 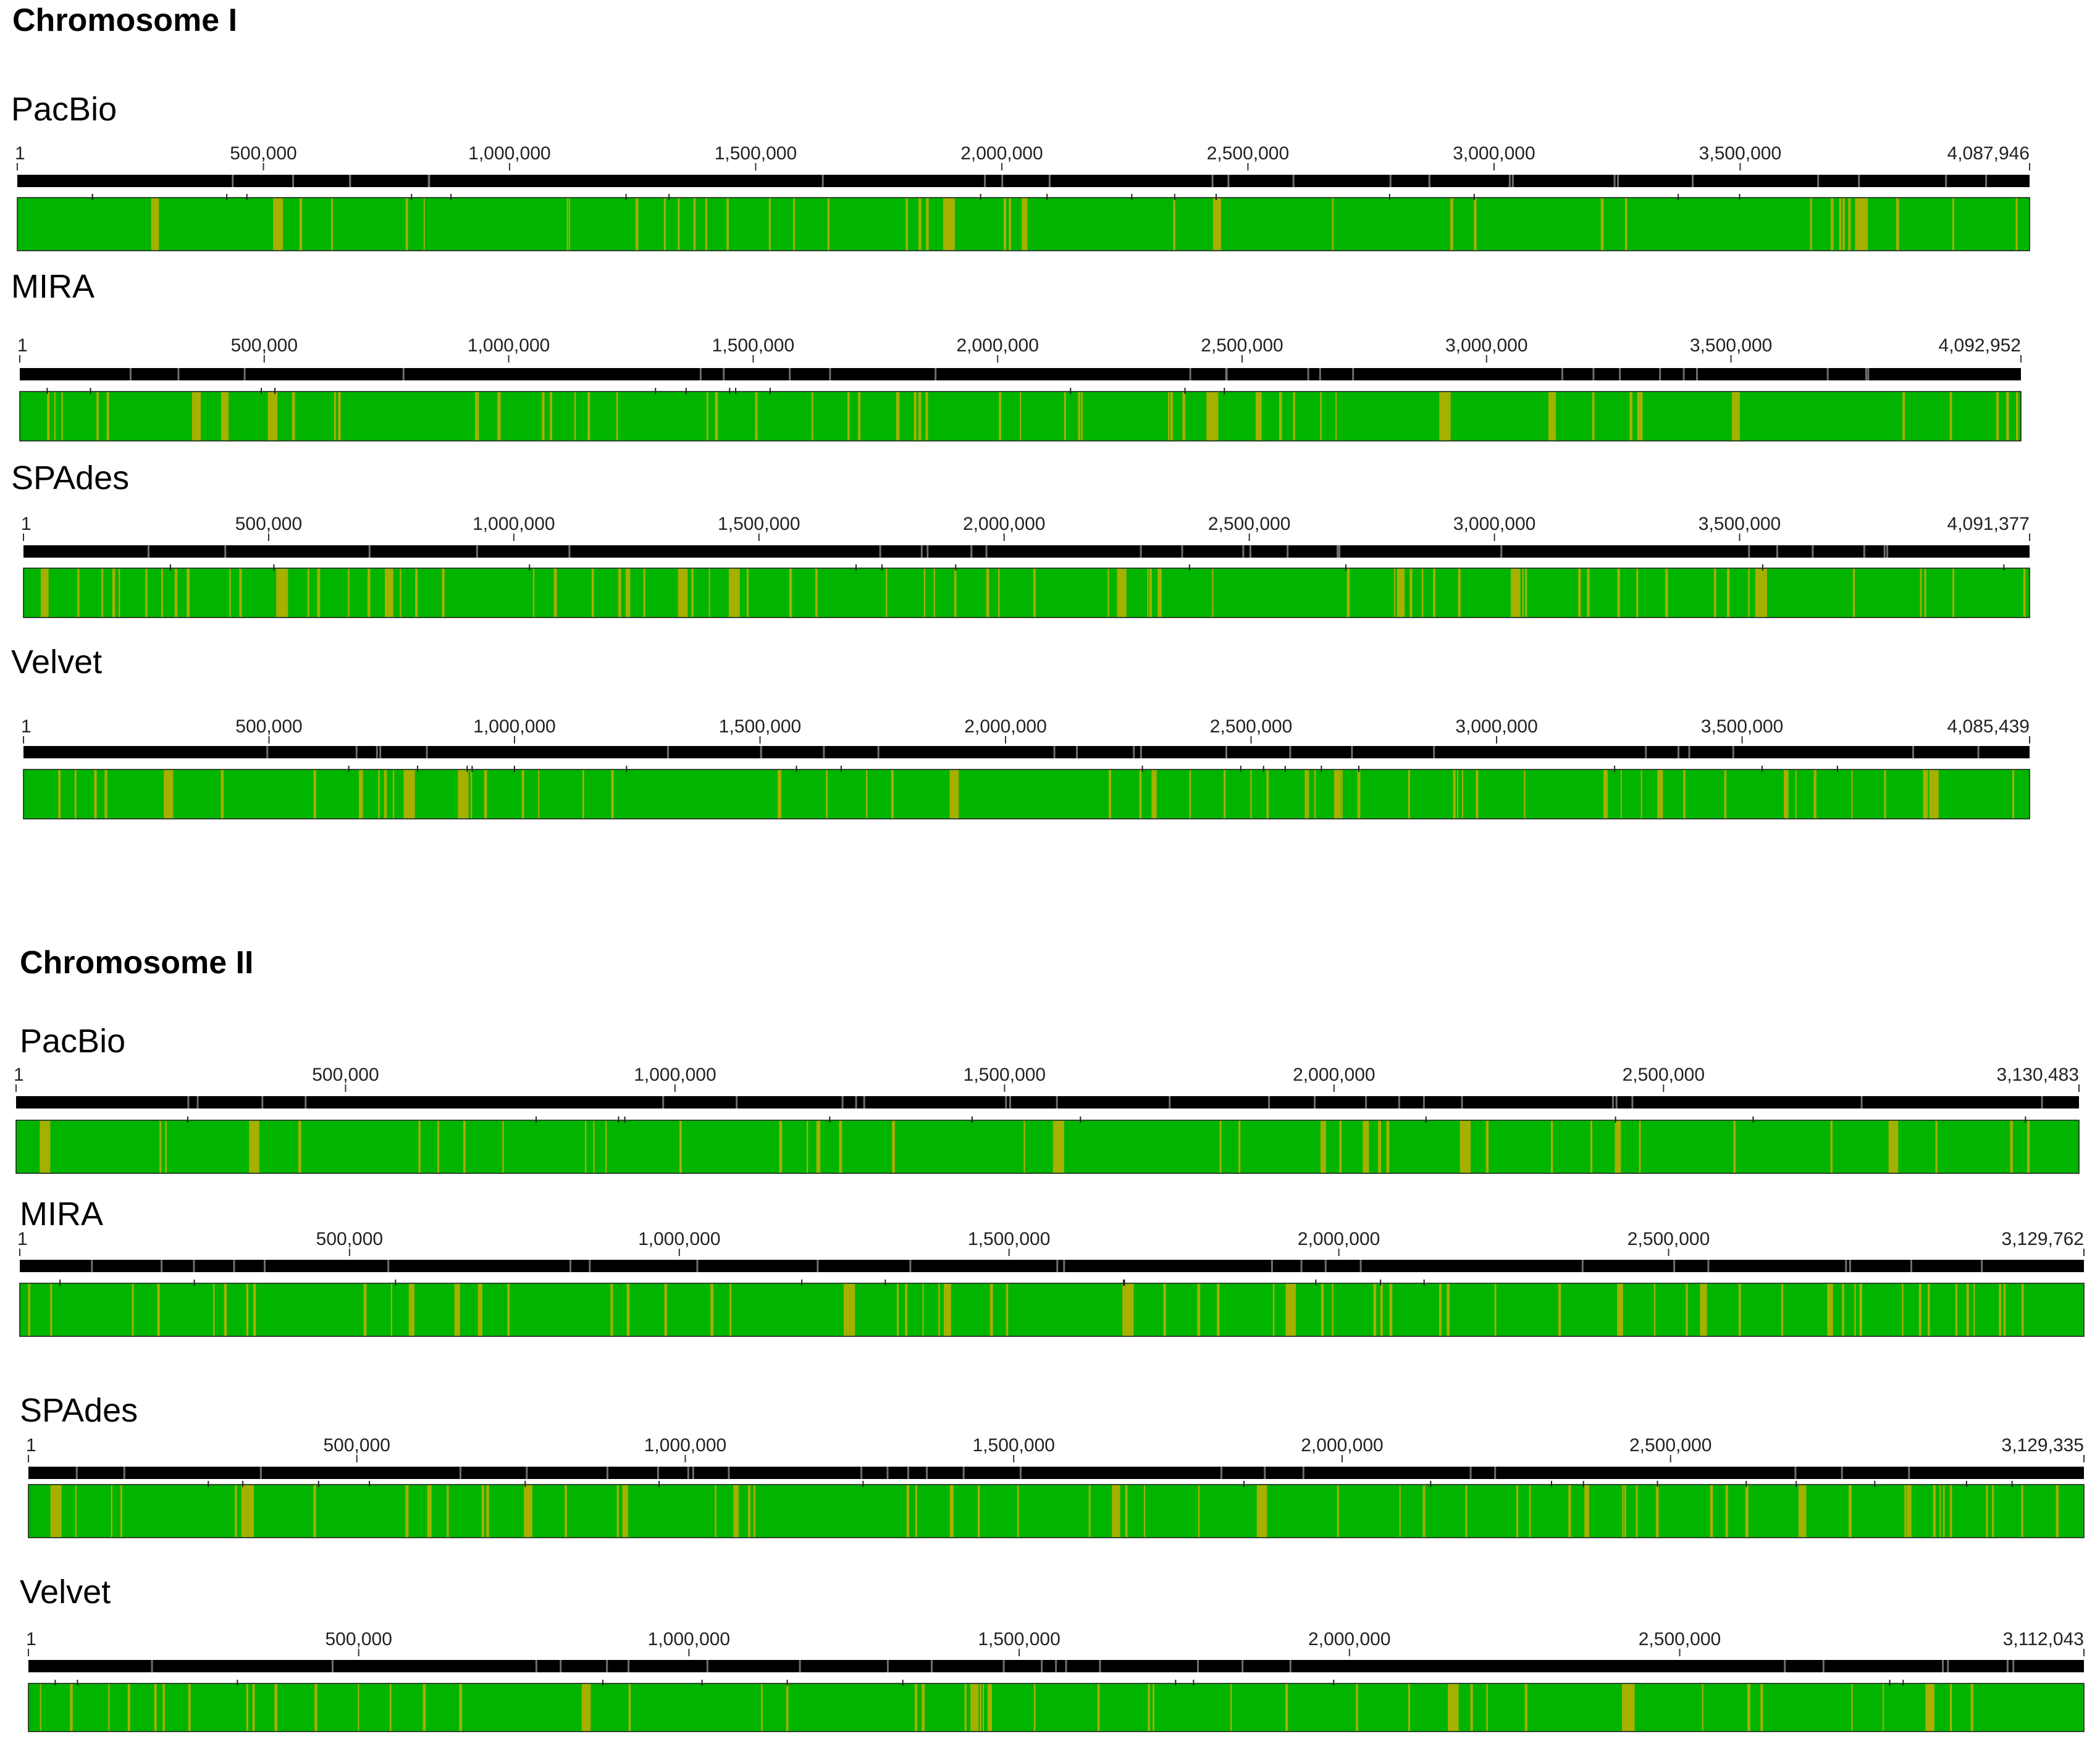 What do you see at coordinates (1248, 153) in the screenshot?
I see `tick-label: 2,500,000` at bounding box center [1248, 153].